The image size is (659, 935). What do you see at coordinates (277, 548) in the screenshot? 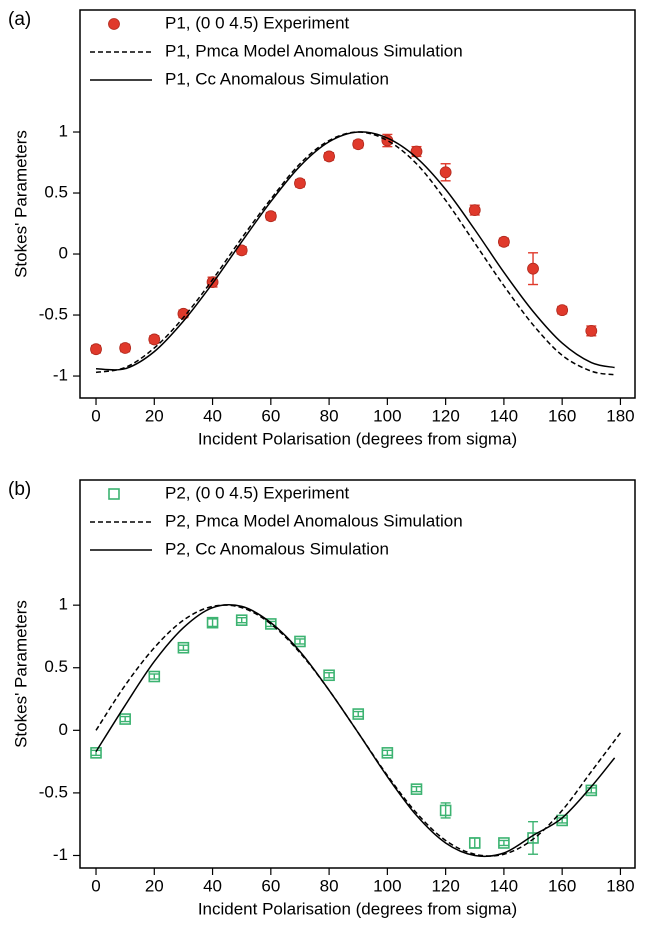
I see `legend-label: P2, Cc Anomalous Simulation` at bounding box center [277, 548].